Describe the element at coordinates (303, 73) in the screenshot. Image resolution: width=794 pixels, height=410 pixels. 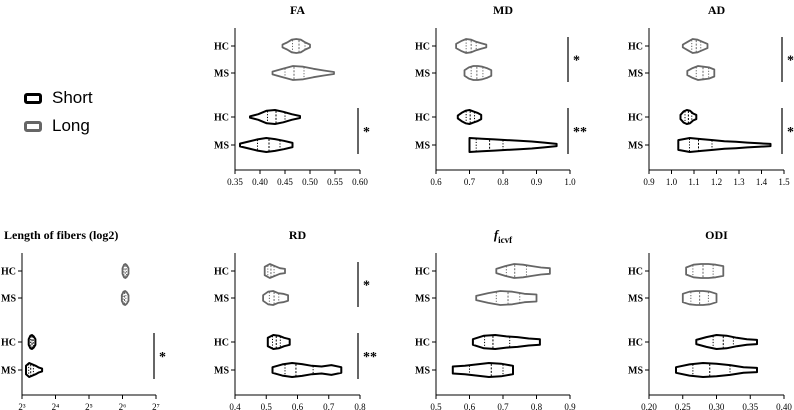
I see `panel-1-violin-long-ms` at that location.